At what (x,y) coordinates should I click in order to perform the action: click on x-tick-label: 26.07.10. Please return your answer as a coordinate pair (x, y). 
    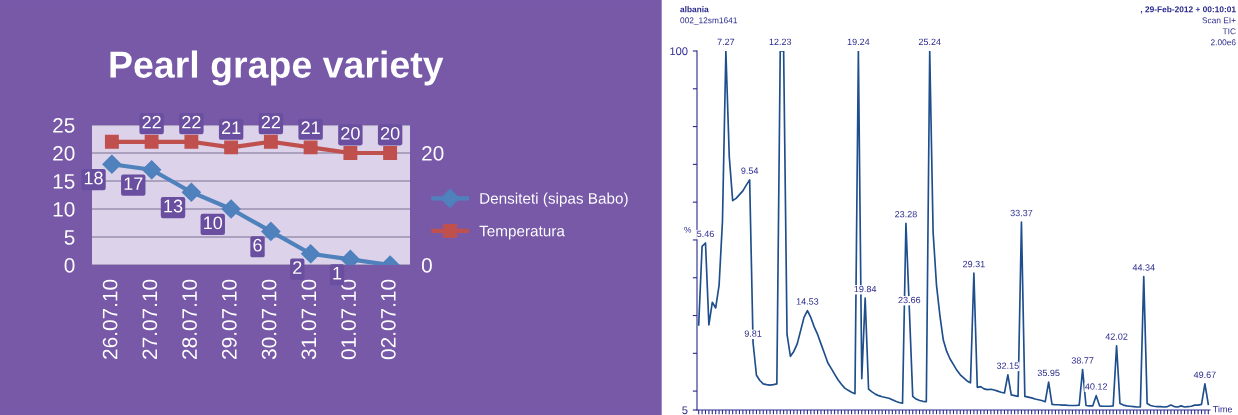
    Looking at the image, I should click on (110, 319).